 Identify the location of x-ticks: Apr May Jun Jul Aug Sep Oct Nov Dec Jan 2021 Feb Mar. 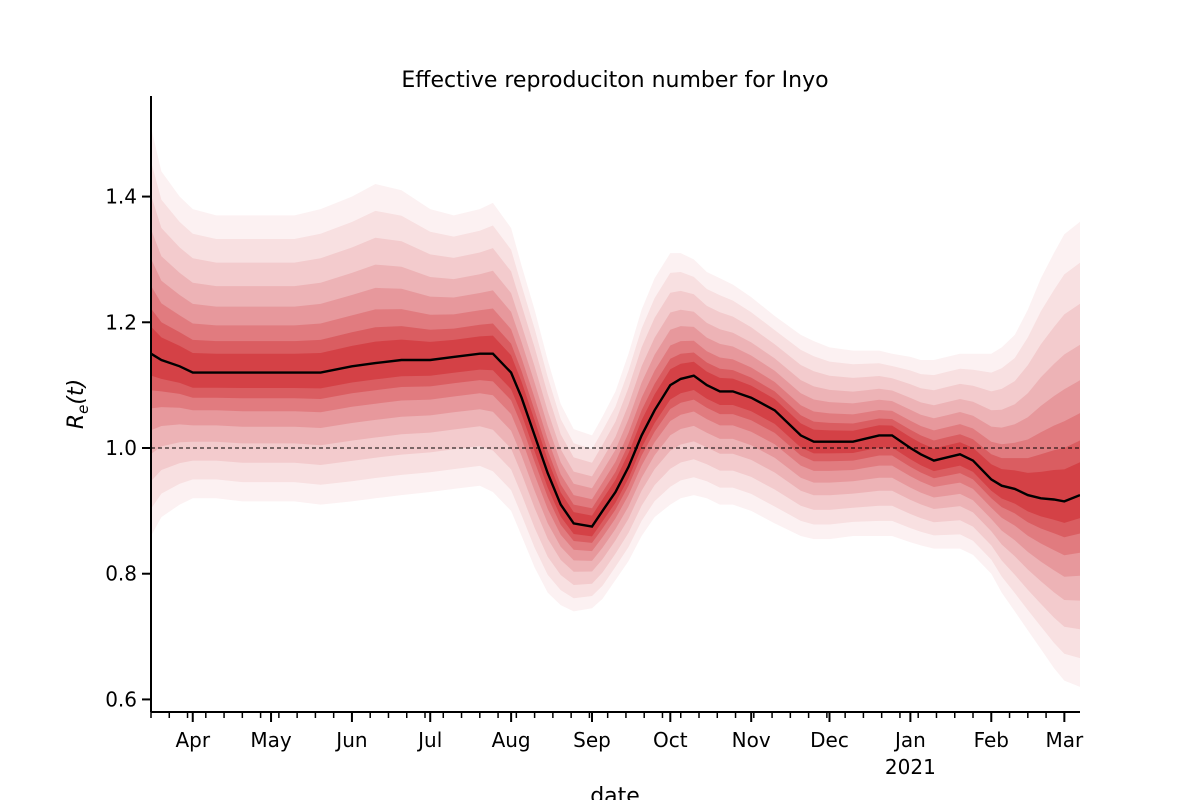
(617, 745).